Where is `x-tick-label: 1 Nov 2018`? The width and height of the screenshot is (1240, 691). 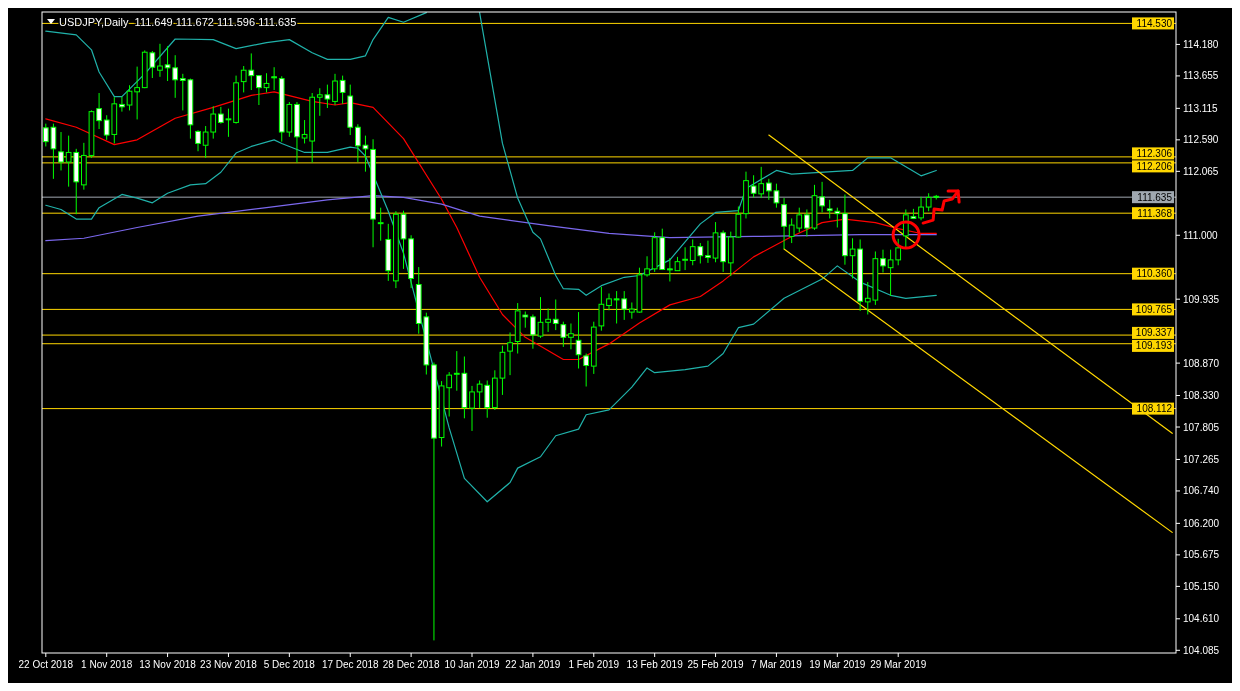 x-tick-label: 1 Nov 2018 is located at coordinates (107, 664).